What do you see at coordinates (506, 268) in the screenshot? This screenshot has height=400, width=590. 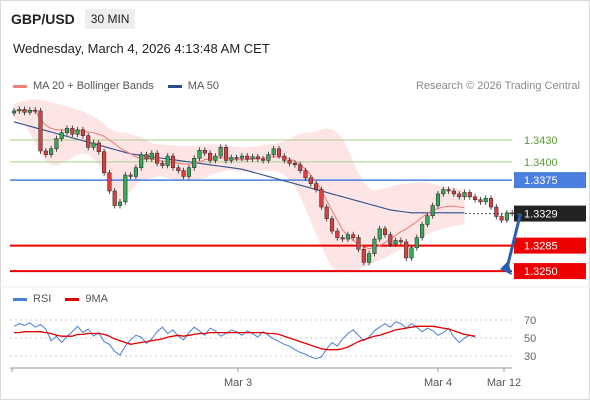 I see `projection-arrow-head` at bounding box center [506, 268].